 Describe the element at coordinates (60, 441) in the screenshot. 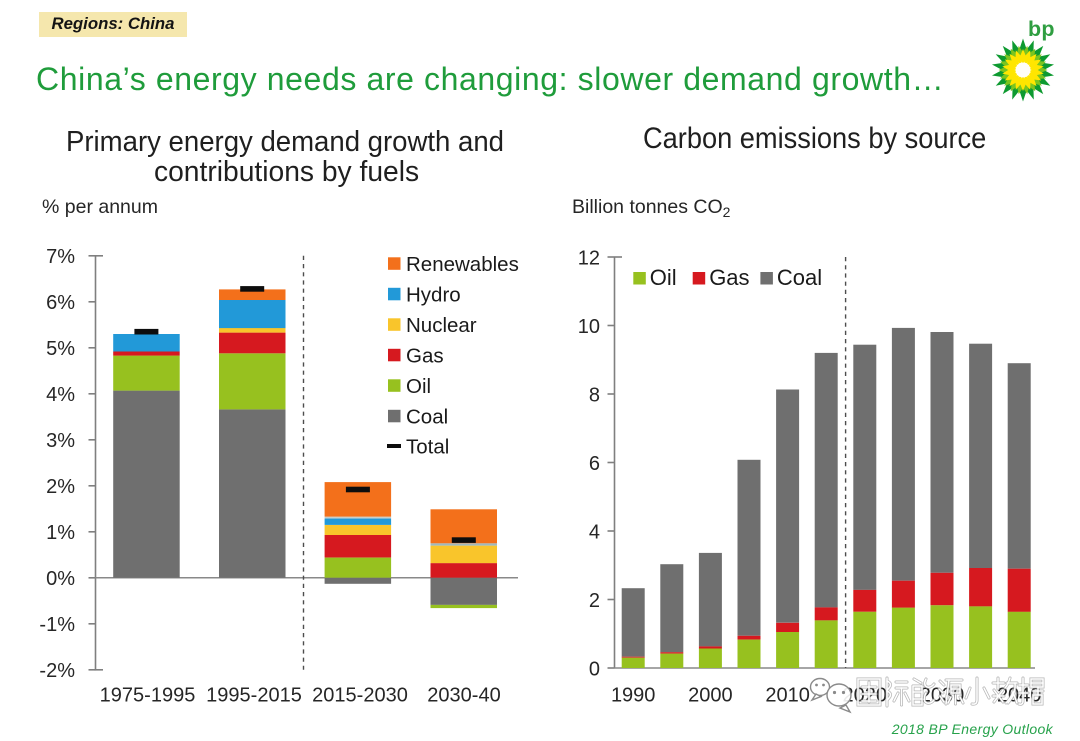

I see `svg-text: 3%` at that location.